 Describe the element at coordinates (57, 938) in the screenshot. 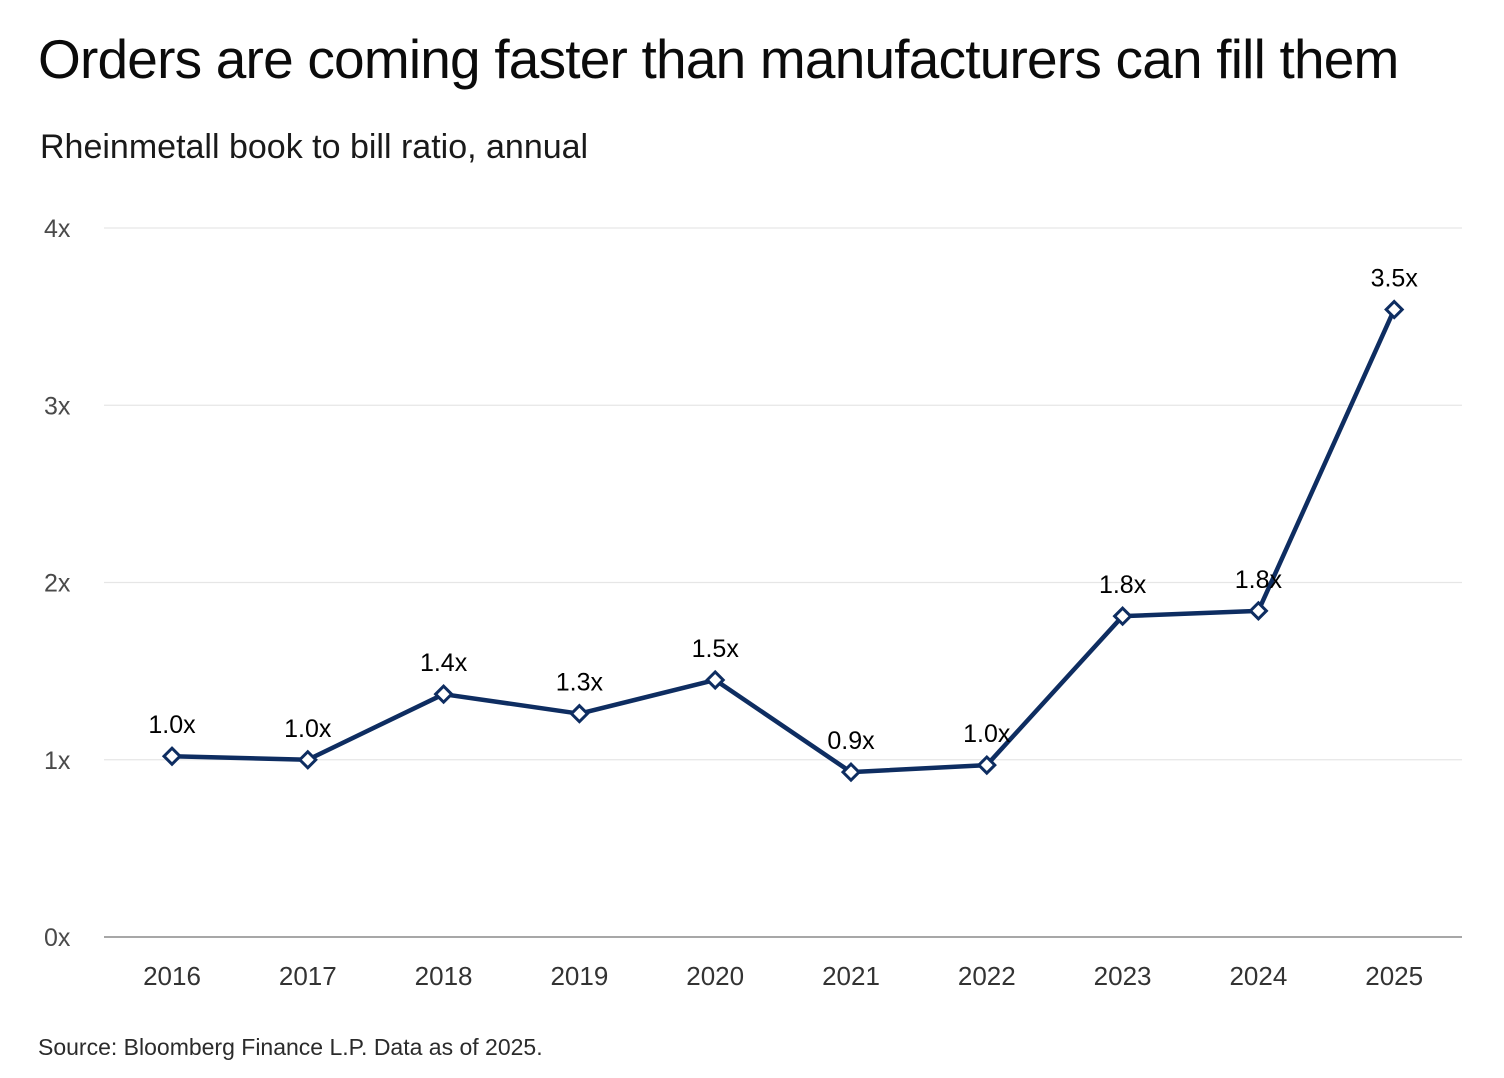

I see `y-tick-label: 0x` at that location.